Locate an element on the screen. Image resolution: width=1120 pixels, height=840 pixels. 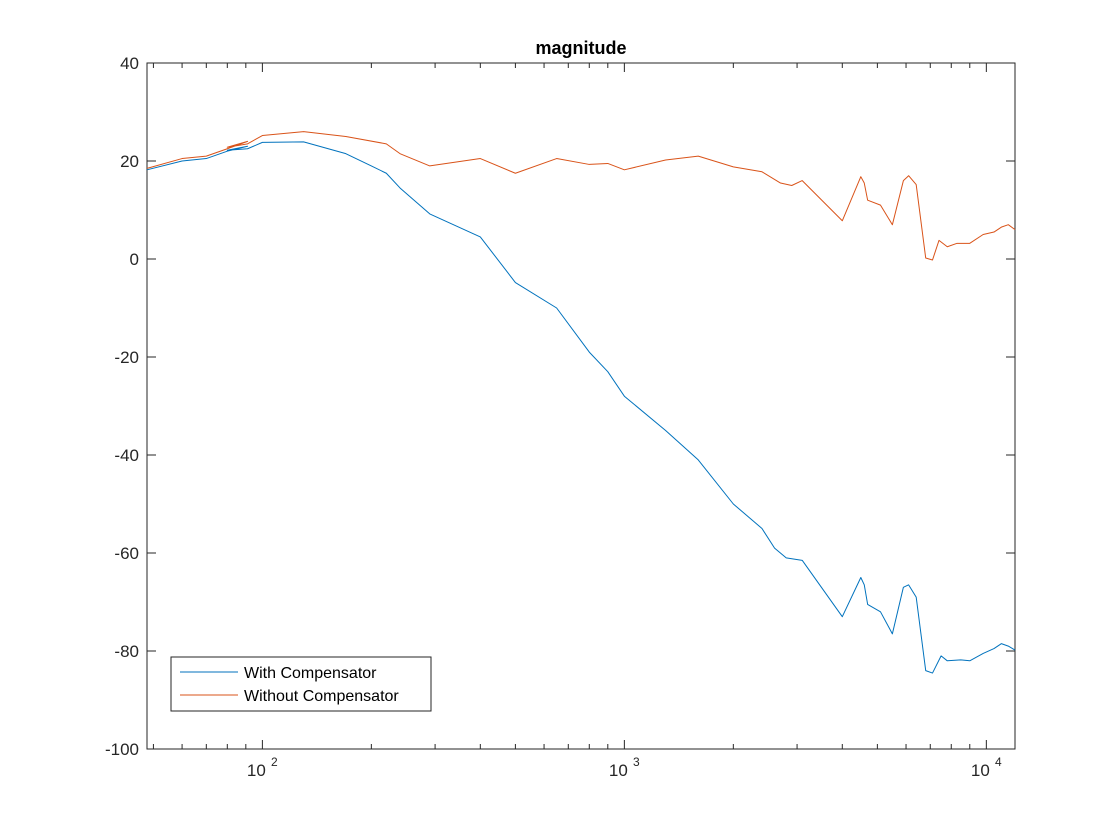
x-tick-exponent: 3 is located at coordinates (636, 762).